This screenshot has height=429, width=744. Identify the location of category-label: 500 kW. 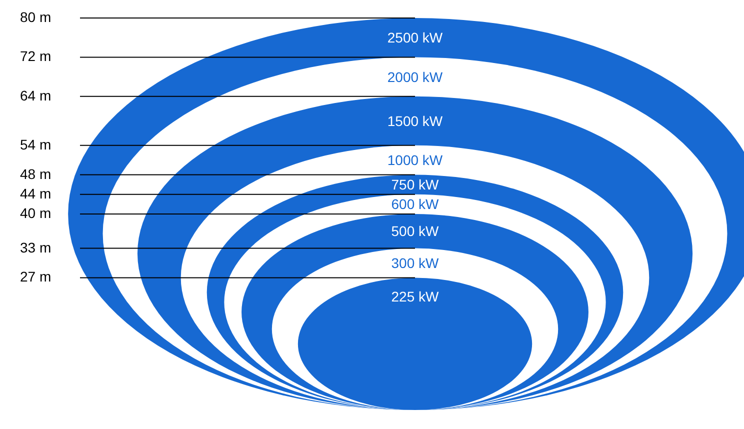
(415, 231).